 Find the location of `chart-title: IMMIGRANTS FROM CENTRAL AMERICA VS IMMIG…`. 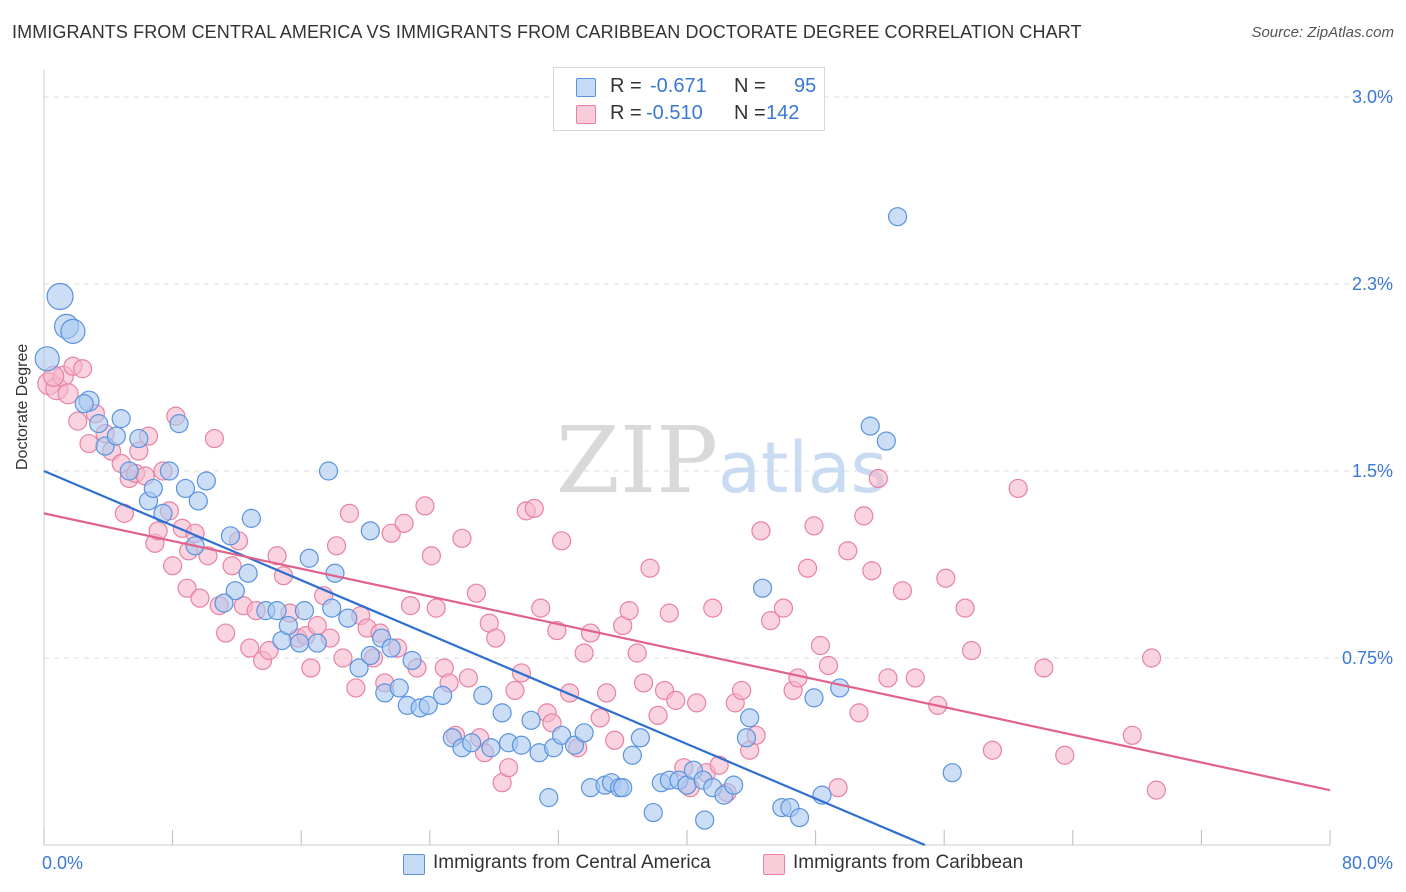

chart-title: IMMIGRANTS FROM CENTRAL AMERICA VS IMMIG… is located at coordinates (547, 32).